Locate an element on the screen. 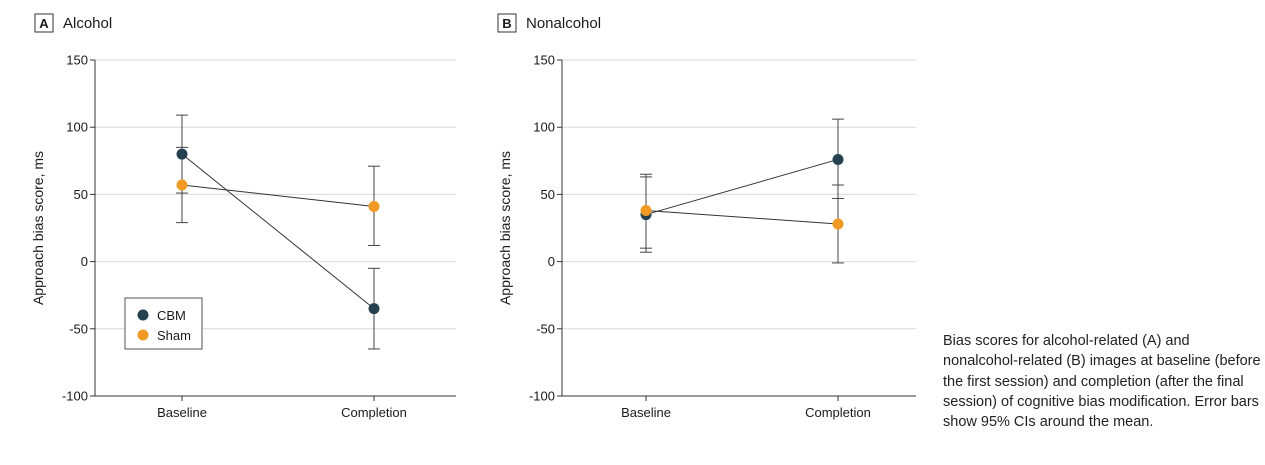 This screenshot has width=1265, height=465. legend-label: CBM is located at coordinates (171, 315).